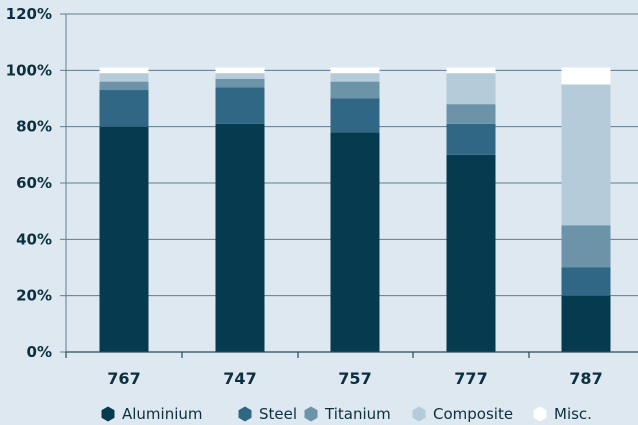  Describe the element at coordinates (245, 414) in the screenshot. I see `legend-swatch-steel` at that location.